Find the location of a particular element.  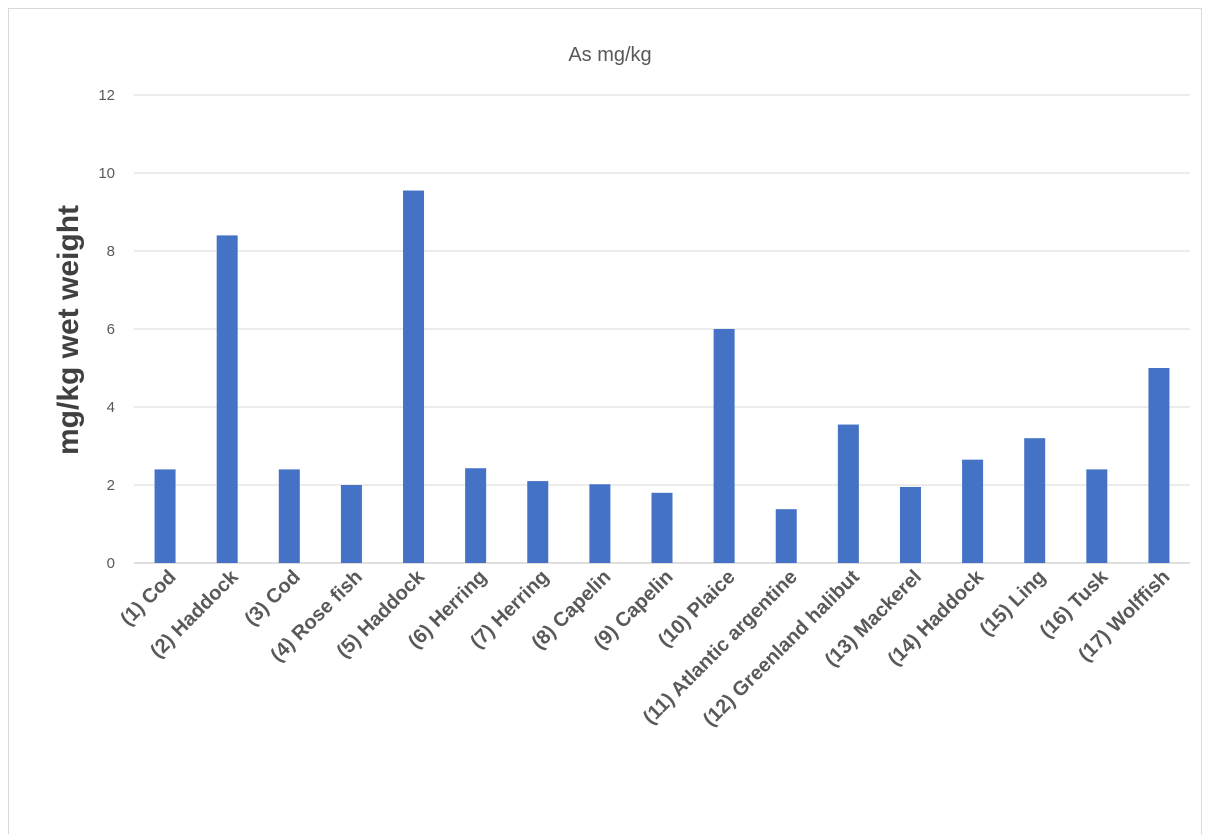

chart-title: As mg/kg is located at coordinates (609, 55).